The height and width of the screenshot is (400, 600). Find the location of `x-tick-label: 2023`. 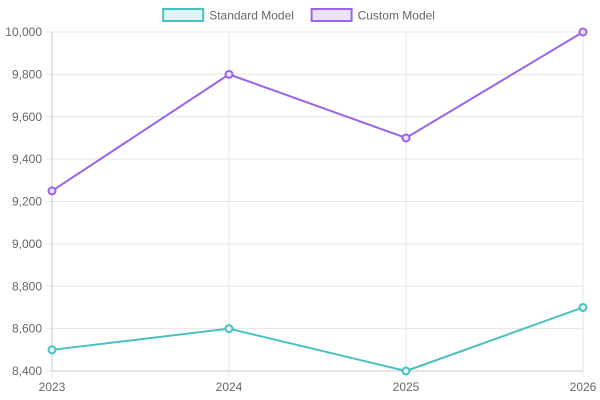

x-tick-label: 2023 is located at coordinates (52, 387).